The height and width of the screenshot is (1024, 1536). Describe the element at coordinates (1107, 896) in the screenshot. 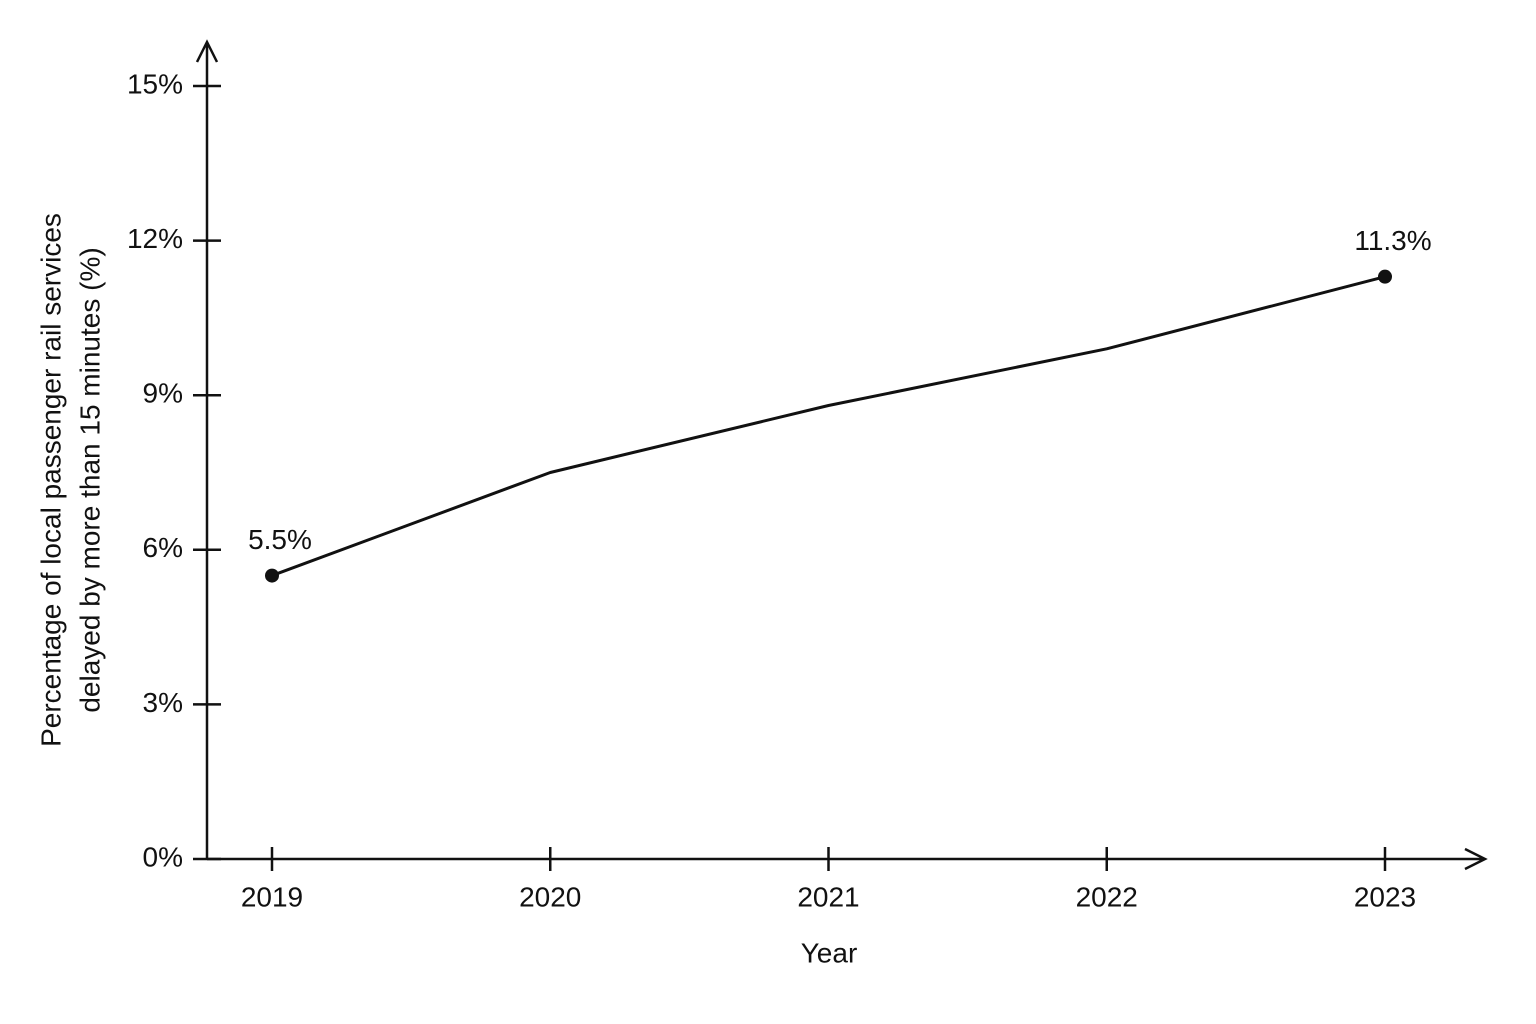

I see `x-tick-label: 2022` at that location.